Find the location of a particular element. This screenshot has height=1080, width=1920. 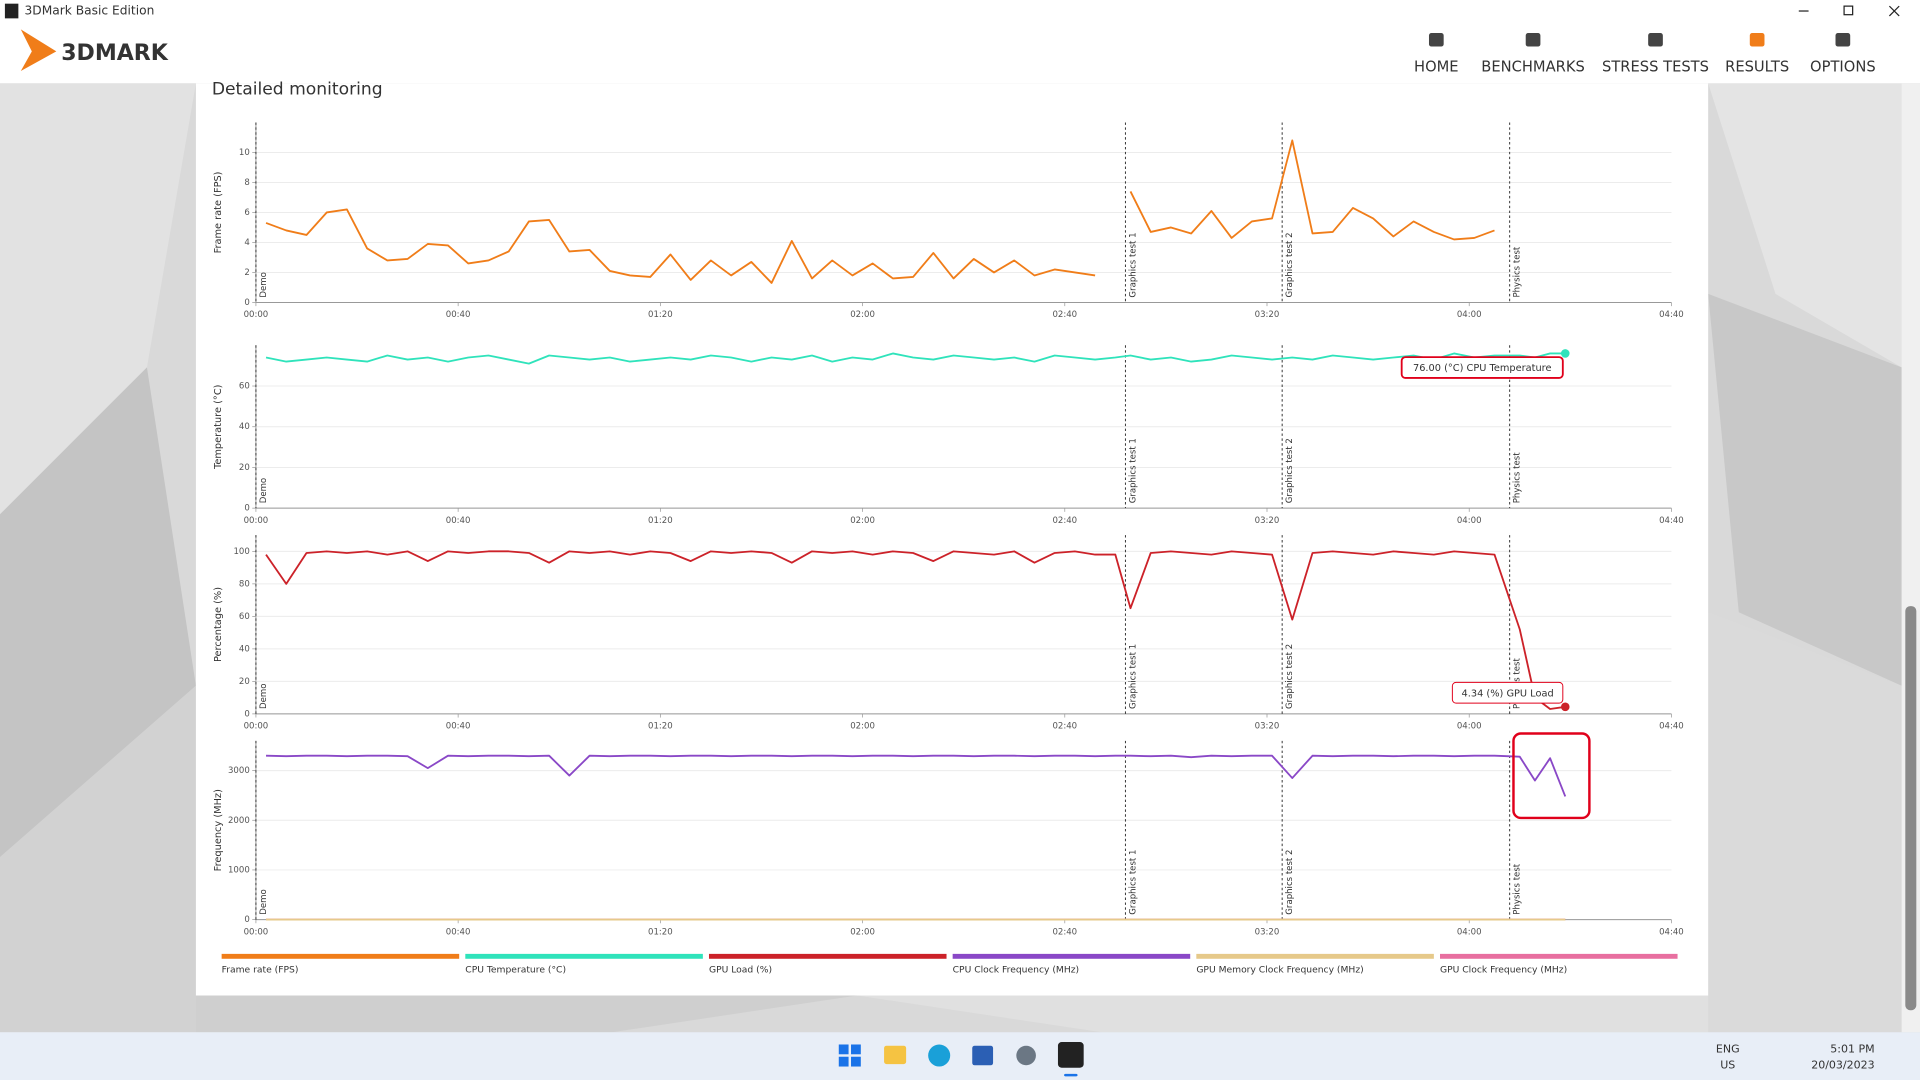

window-controls is located at coordinates (1849, 11).